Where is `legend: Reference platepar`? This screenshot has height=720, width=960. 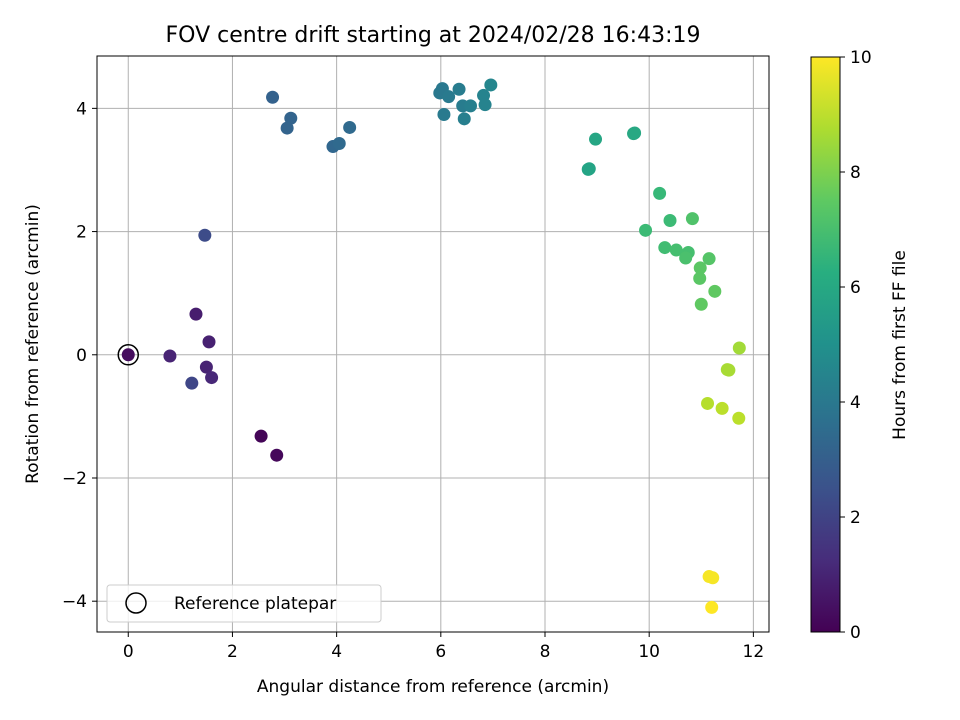 legend: Reference platepar is located at coordinates (244, 603).